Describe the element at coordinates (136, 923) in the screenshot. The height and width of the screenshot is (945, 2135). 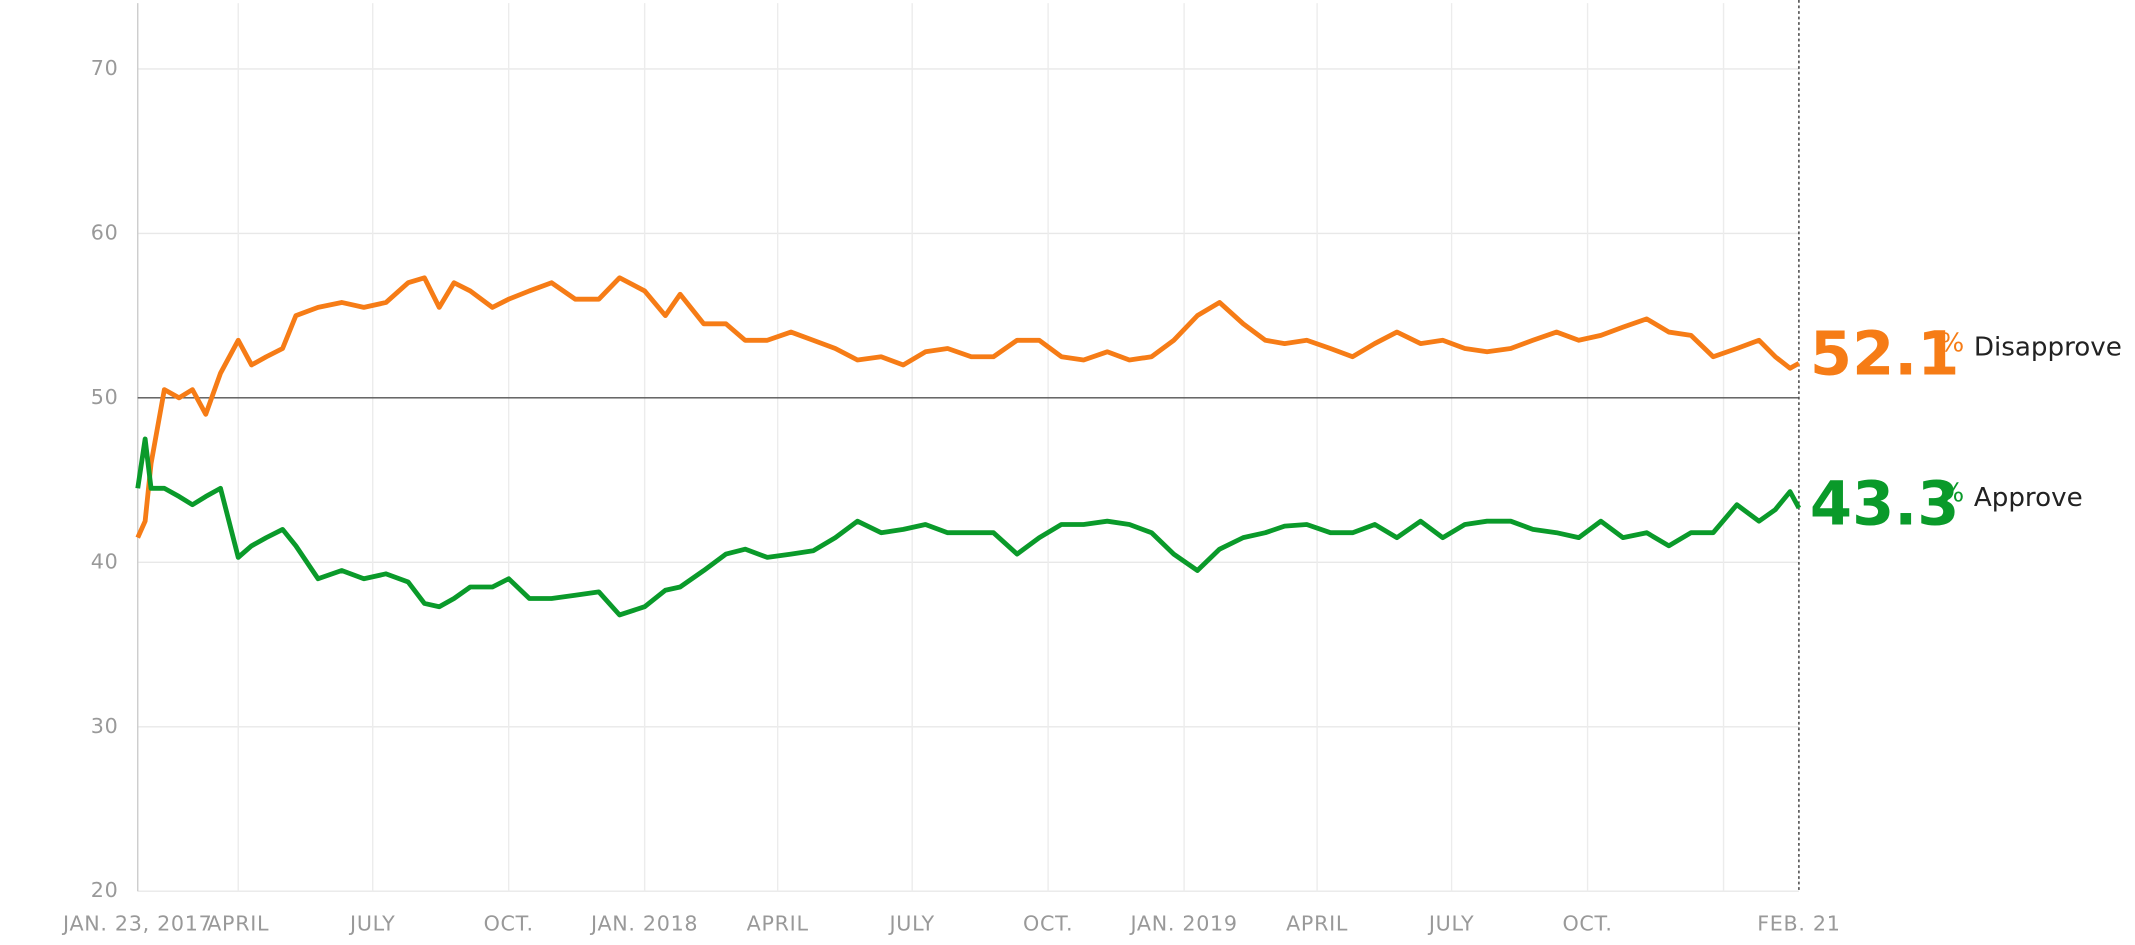
I see `x-tick-label: JAN. 23, 2017` at that location.